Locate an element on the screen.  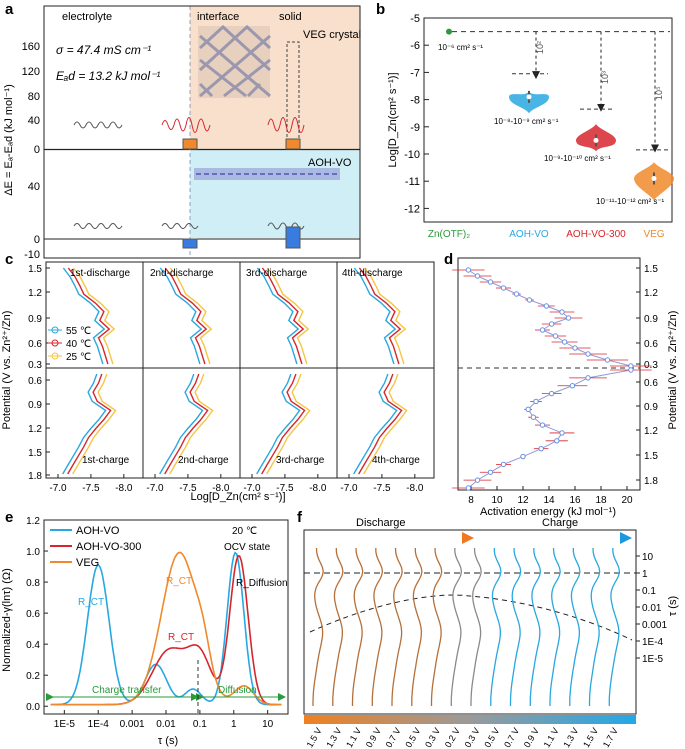
a-ytick: 0 is located at coordinates (37, 150).